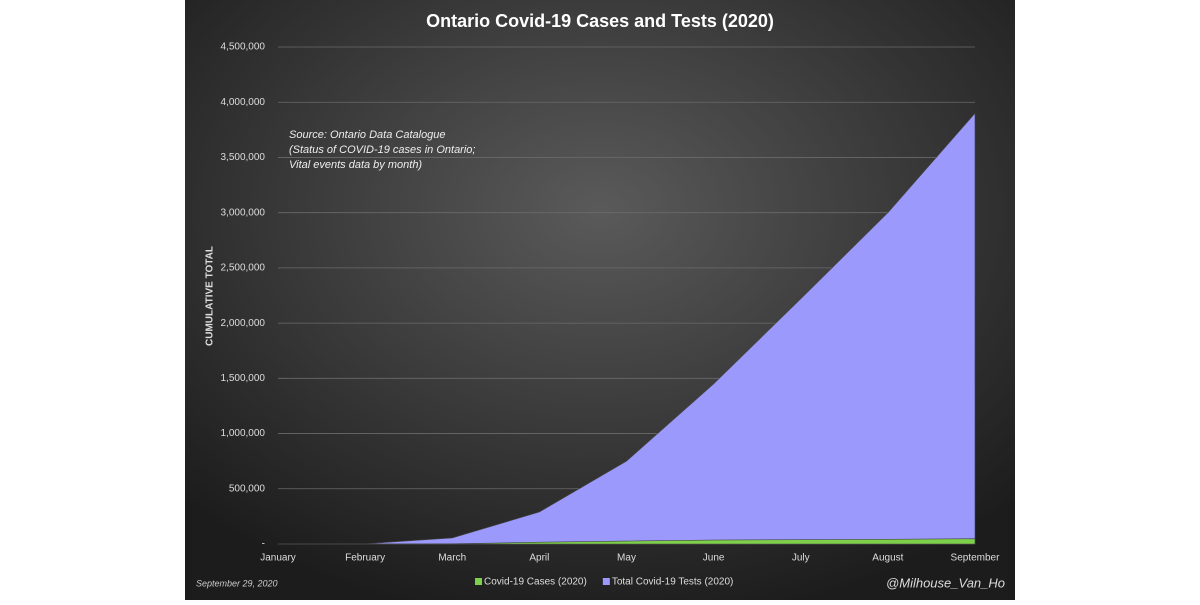  What do you see at coordinates (278, 558) in the screenshot?
I see `x-tick-label: January` at bounding box center [278, 558].